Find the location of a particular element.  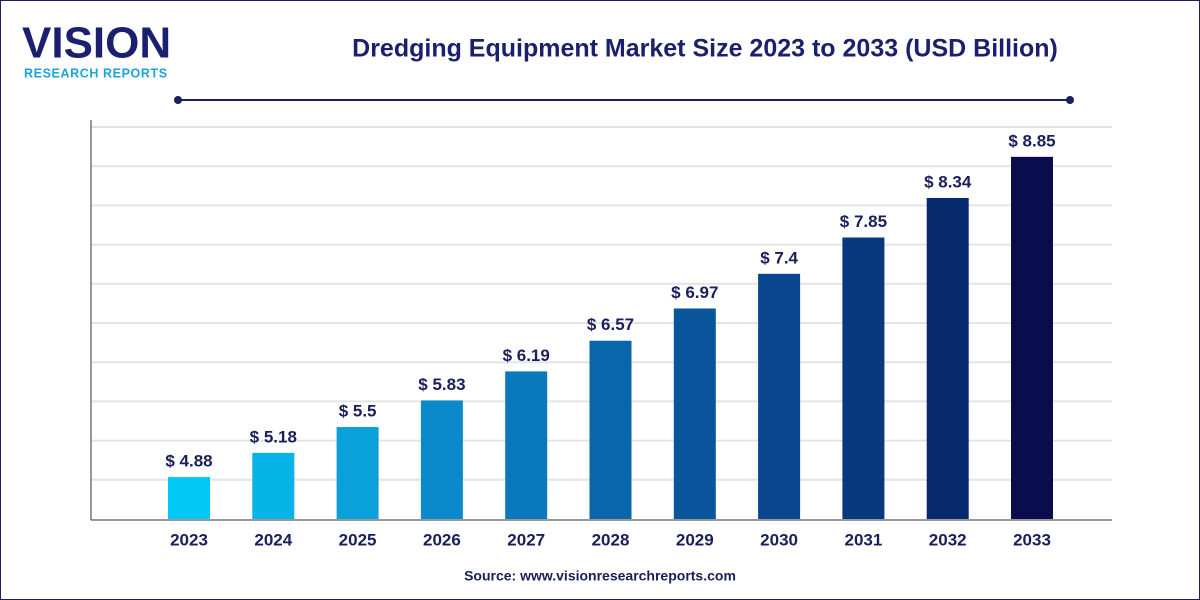

value-label: $ 6.97 is located at coordinates (694, 292).